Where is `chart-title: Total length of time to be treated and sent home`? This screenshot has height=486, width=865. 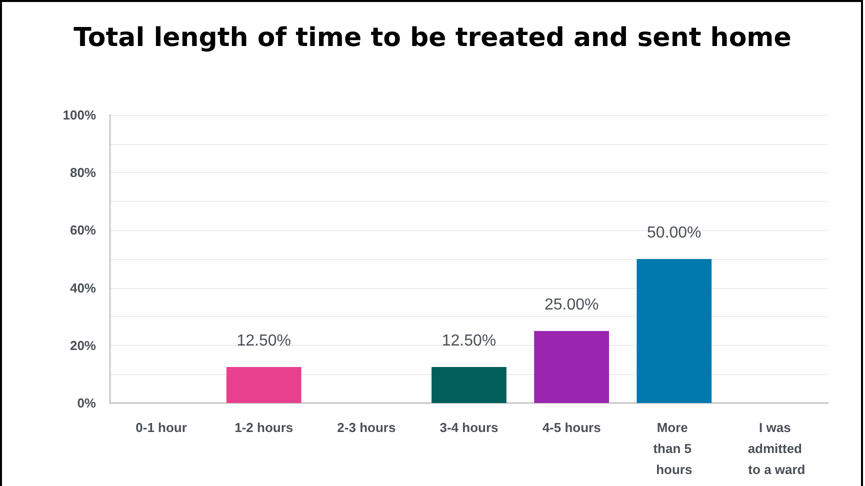 chart-title: Total length of time to be treated and sent home is located at coordinates (433, 38).